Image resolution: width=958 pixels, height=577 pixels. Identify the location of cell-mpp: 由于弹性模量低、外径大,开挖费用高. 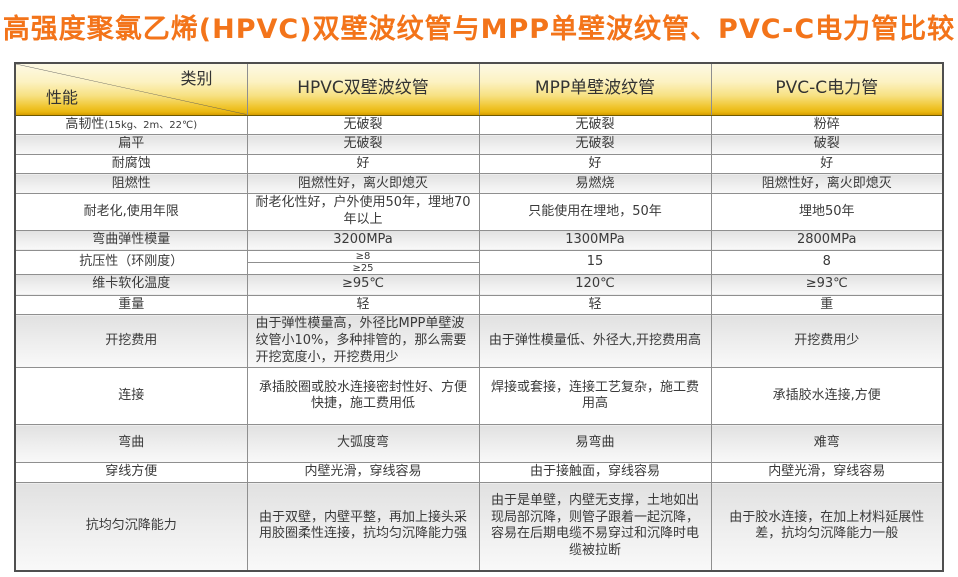
(595, 341).